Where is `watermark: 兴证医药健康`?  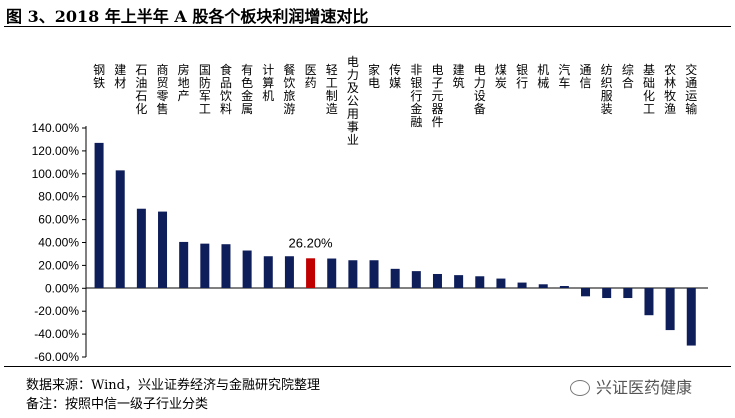 watermark: 兴证医药健康 is located at coordinates (631, 386).